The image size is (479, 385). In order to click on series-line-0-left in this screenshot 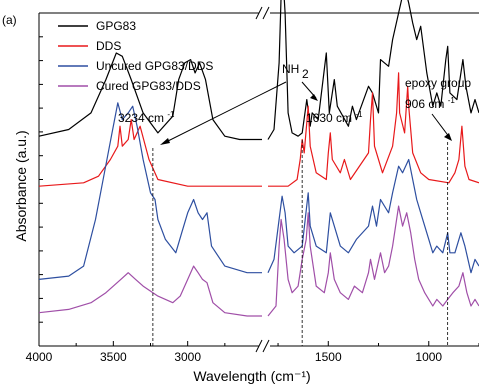, I will do `click(150, 96)`.